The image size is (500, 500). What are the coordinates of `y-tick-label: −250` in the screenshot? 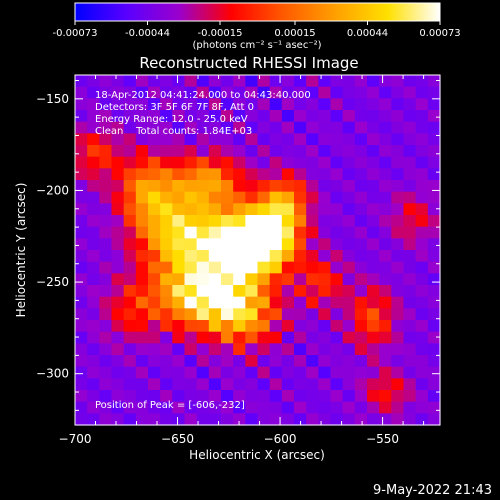 It's located at (52, 282).